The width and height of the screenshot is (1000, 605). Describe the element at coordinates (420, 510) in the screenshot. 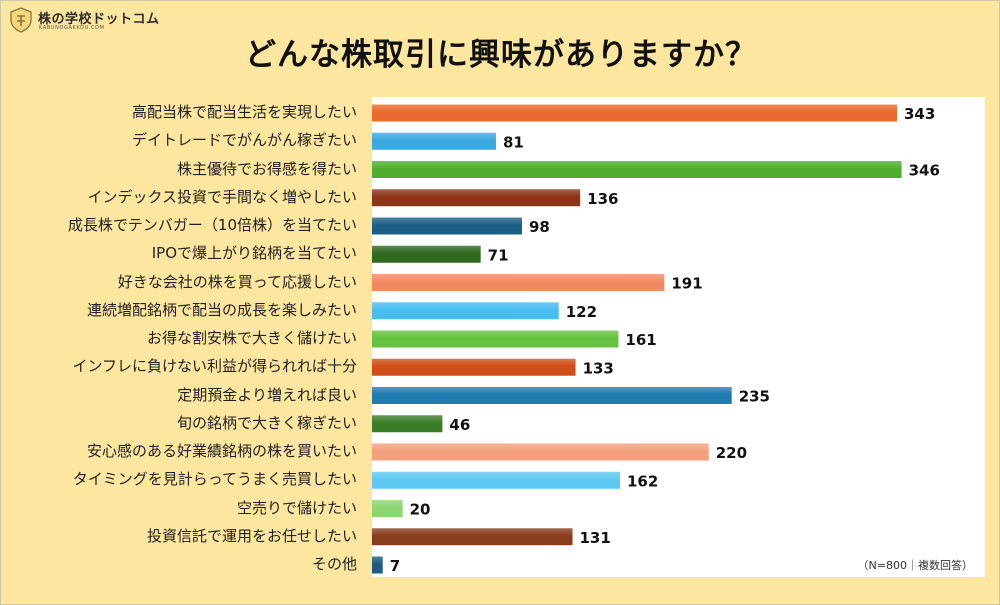

I see `bar-value-label: 20` at that location.